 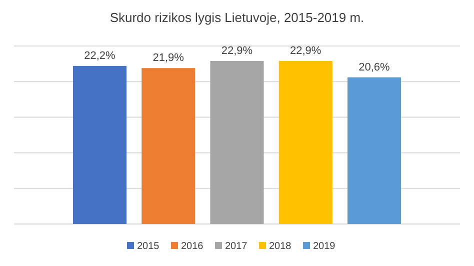 What do you see at coordinates (236, 246) in the screenshot?
I see `legend-label: 2017` at bounding box center [236, 246].